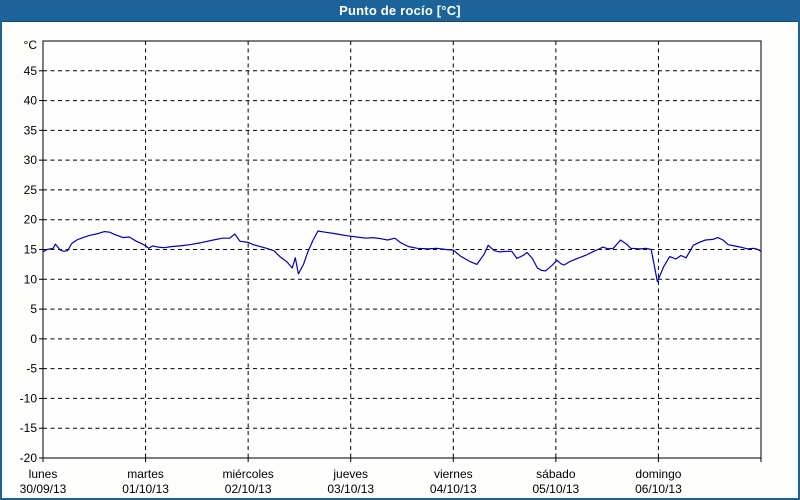 The height and width of the screenshot is (500, 800). Describe the element at coordinates (31, 130) in the screenshot. I see `y-tick-label: 35` at that location.